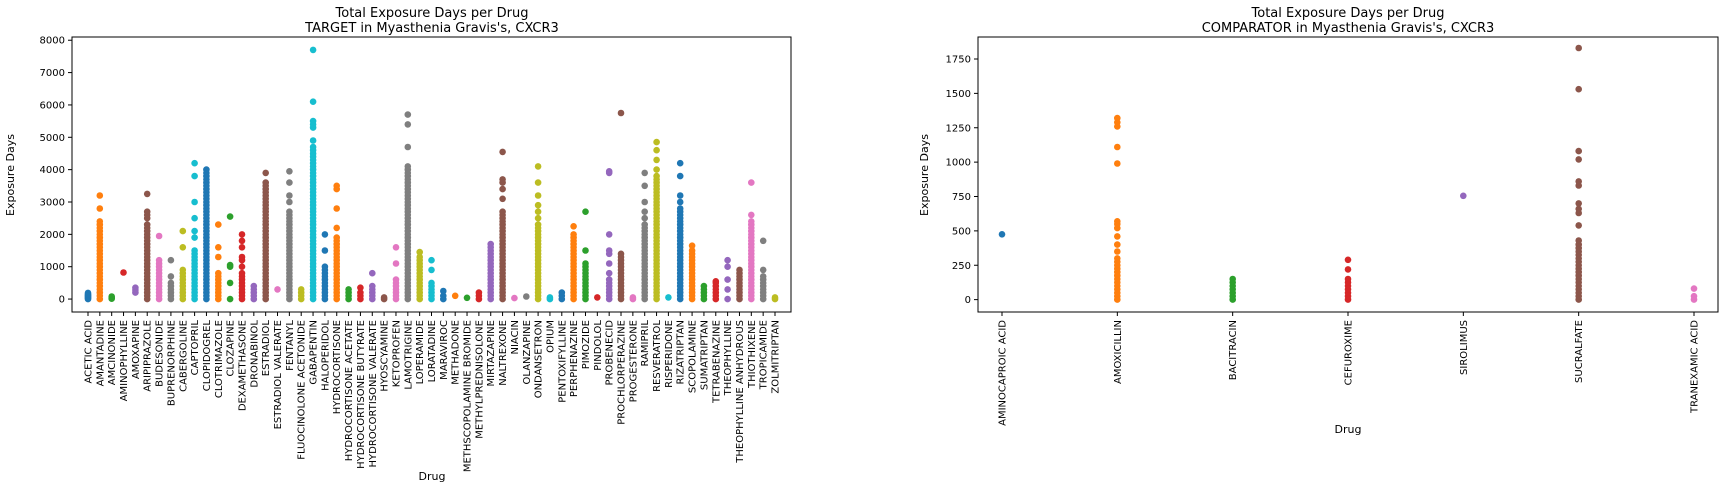  What do you see at coordinates (1348, 13) in the screenshot?
I see `comparator-chart-title: Total Exposure Days per Drug` at bounding box center [1348, 13].